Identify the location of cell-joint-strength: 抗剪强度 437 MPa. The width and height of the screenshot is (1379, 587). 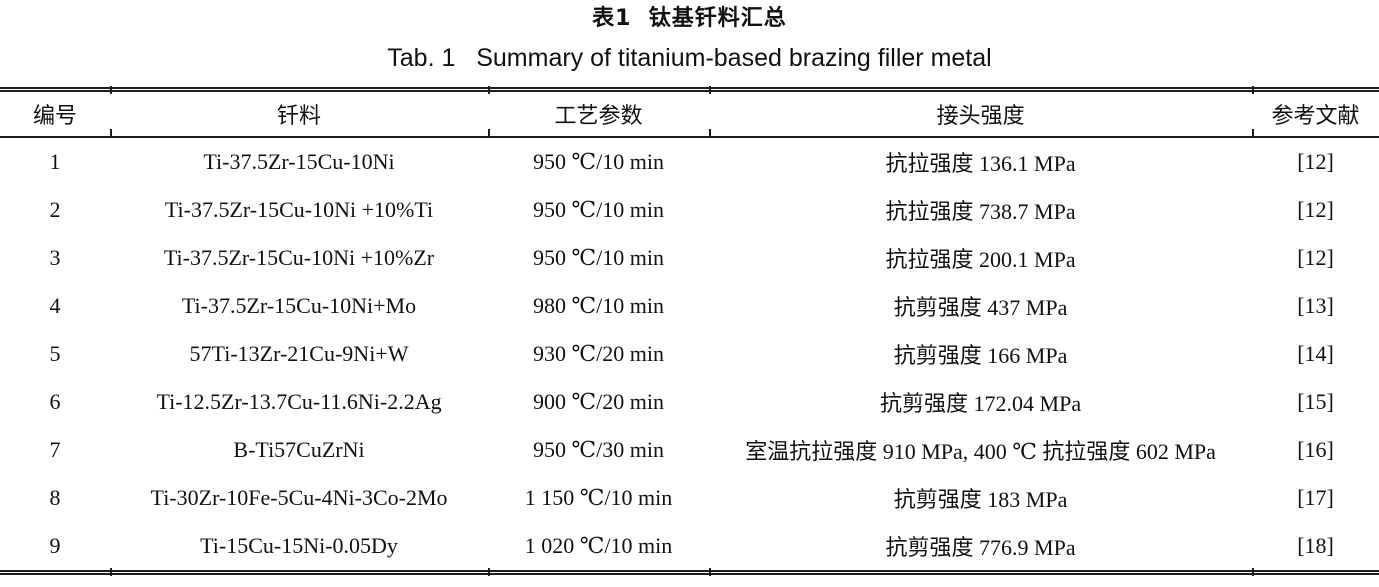
(980, 307).